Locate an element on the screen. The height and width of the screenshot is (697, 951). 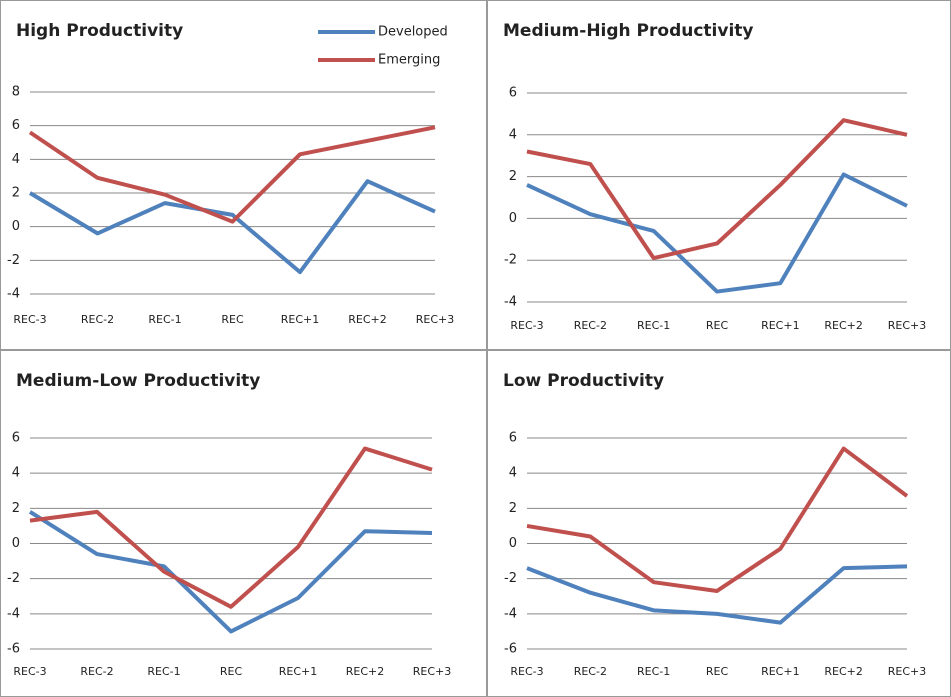
legend-label: Developed is located at coordinates (413, 32).